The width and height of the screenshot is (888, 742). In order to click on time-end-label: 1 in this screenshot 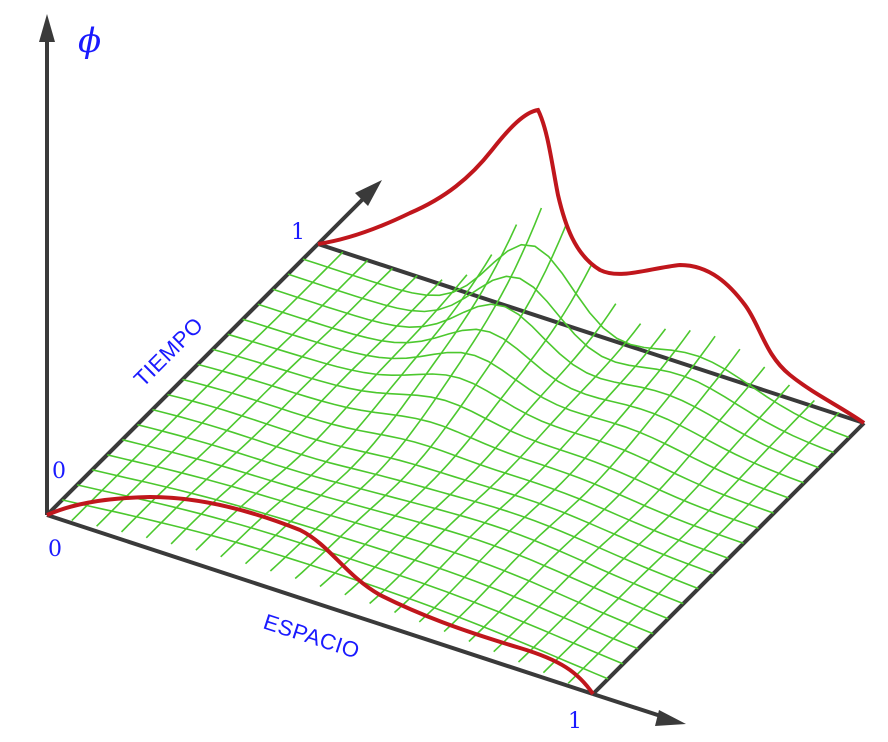, I will do `click(298, 232)`.